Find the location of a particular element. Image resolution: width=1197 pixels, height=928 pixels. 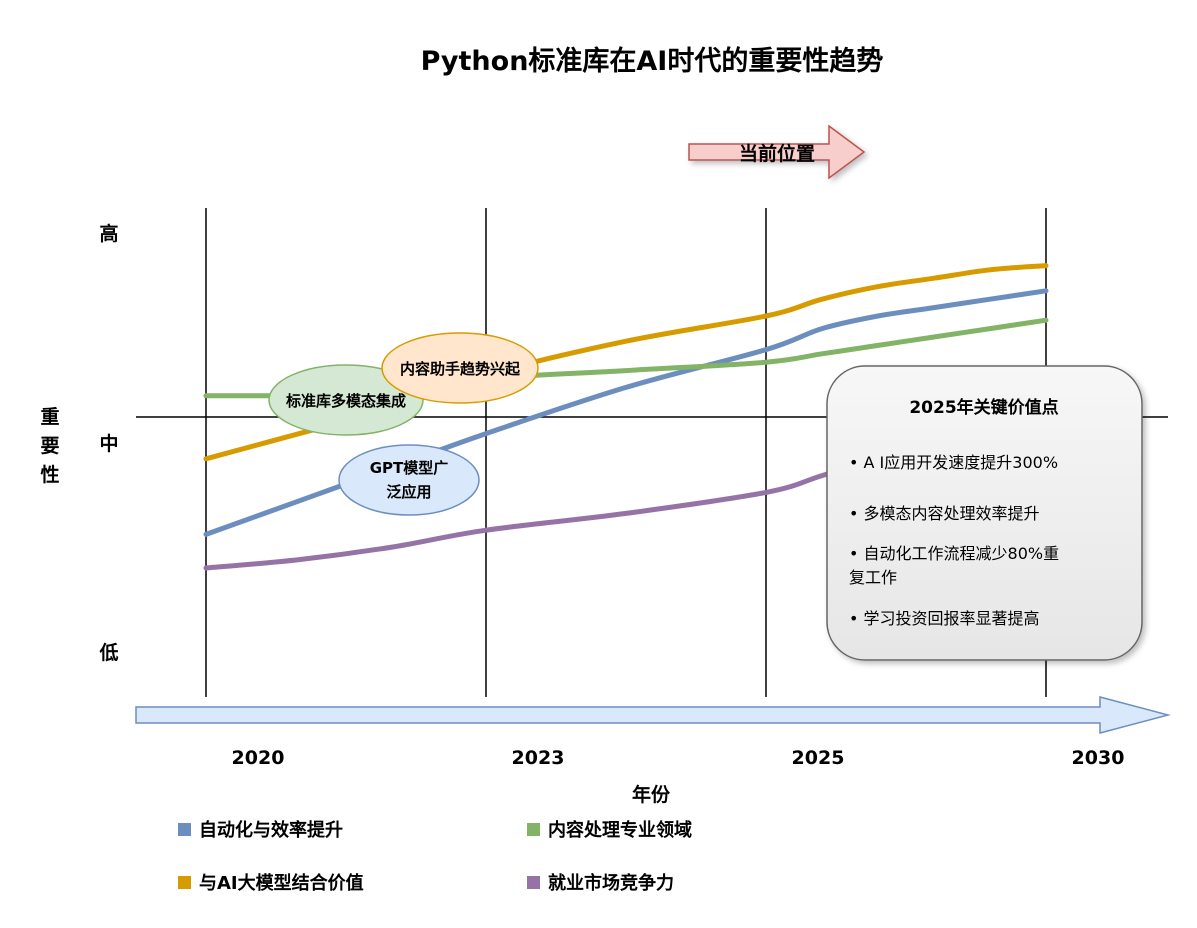

annotation-gpt-text: GPT模型广泛应用 is located at coordinates (409, 480).